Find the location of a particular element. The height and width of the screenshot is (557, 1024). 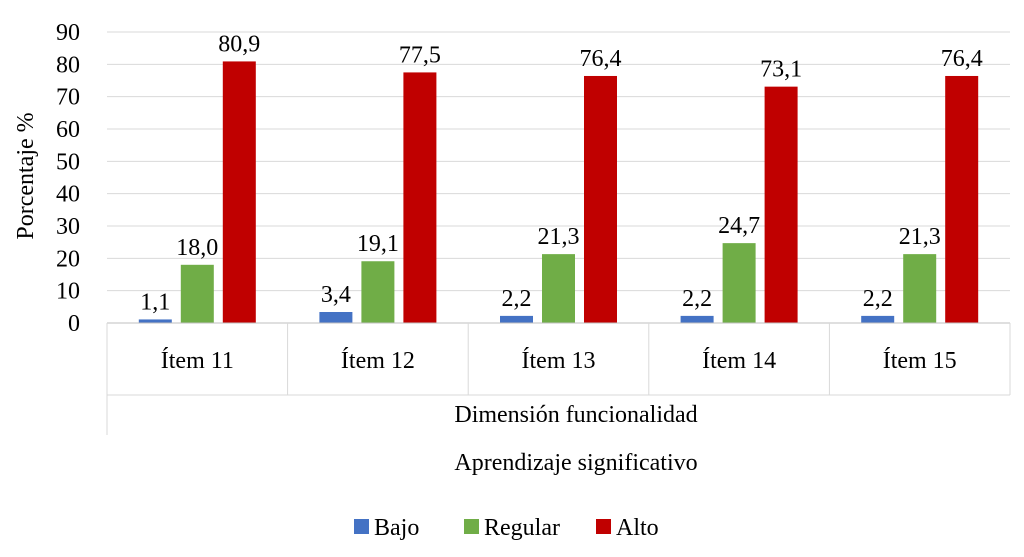

y-tick-label: 50 is located at coordinates (68, 162).